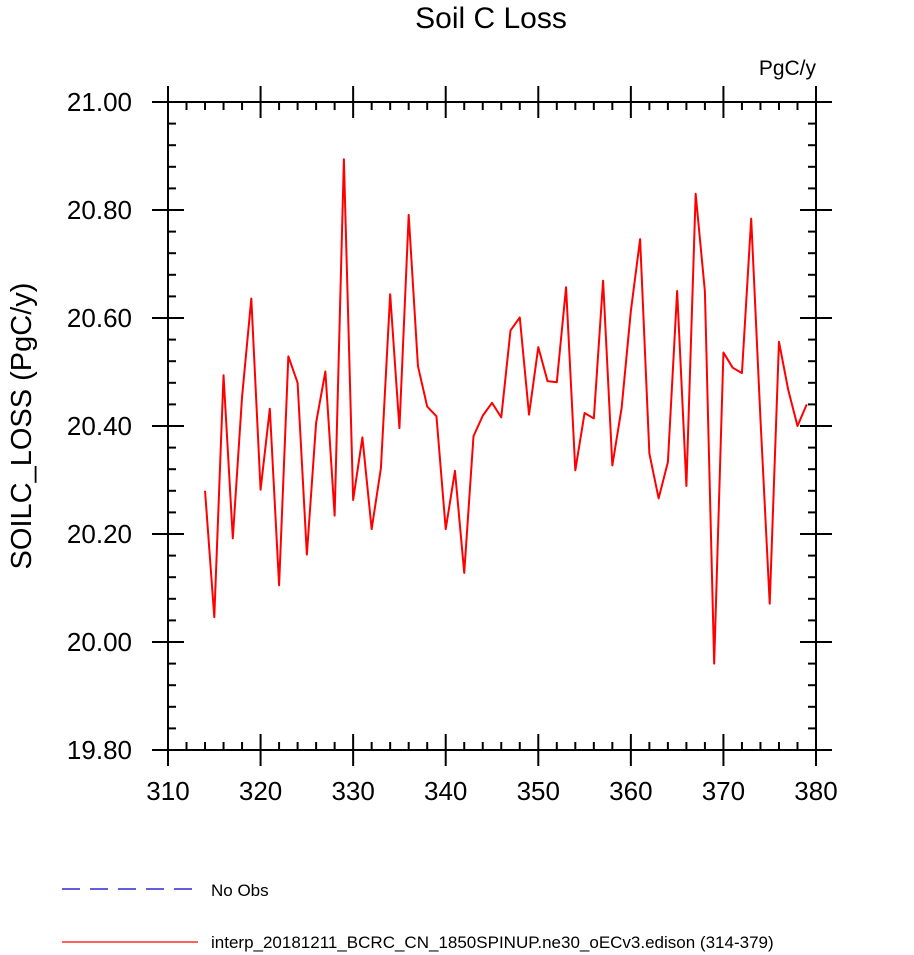  I want to click on y-tick-label: 19.80, so click(99, 750).